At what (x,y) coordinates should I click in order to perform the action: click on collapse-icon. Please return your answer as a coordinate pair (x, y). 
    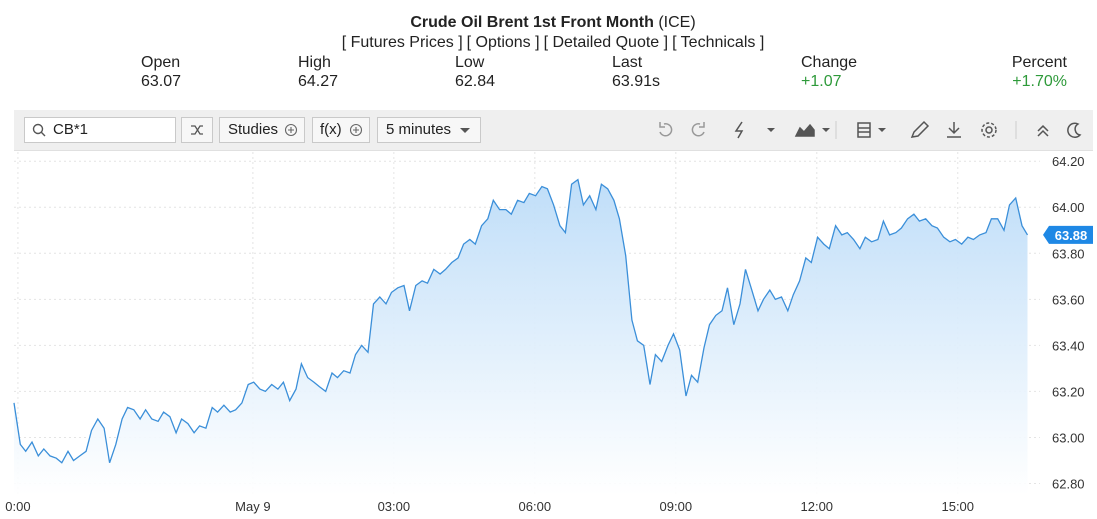
    Looking at the image, I should click on (1043, 130).